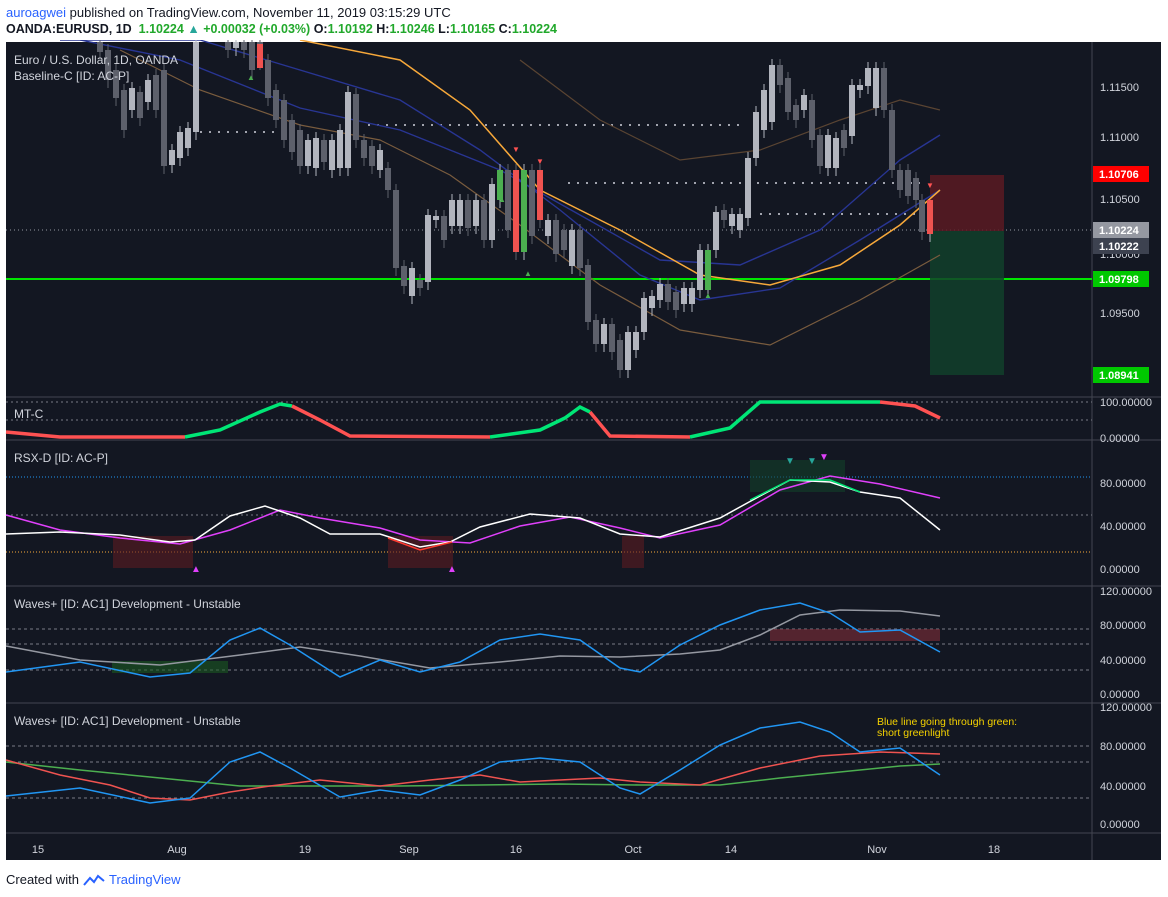 Image resolution: width=1168 pixels, height=897 pixels. Describe the element at coordinates (855, 635) in the screenshot. I see `waves1-zone` at that location.